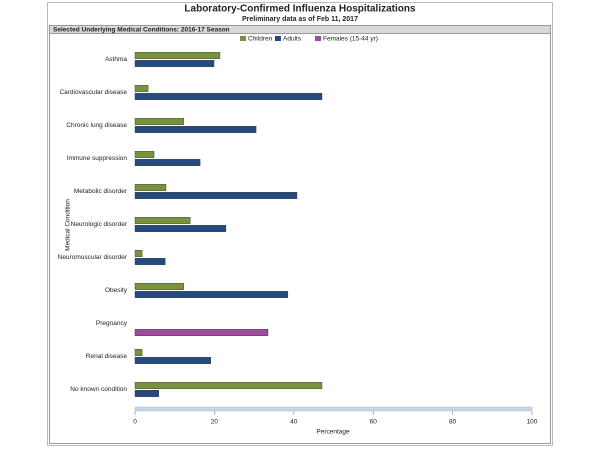 Image resolution: width=600 pixels, height=450 pixels. What do you see at coordinates (112, 323) in the screenshot?
I see `y-tick-label: Pregnancy` at bounding box center [112, 323].